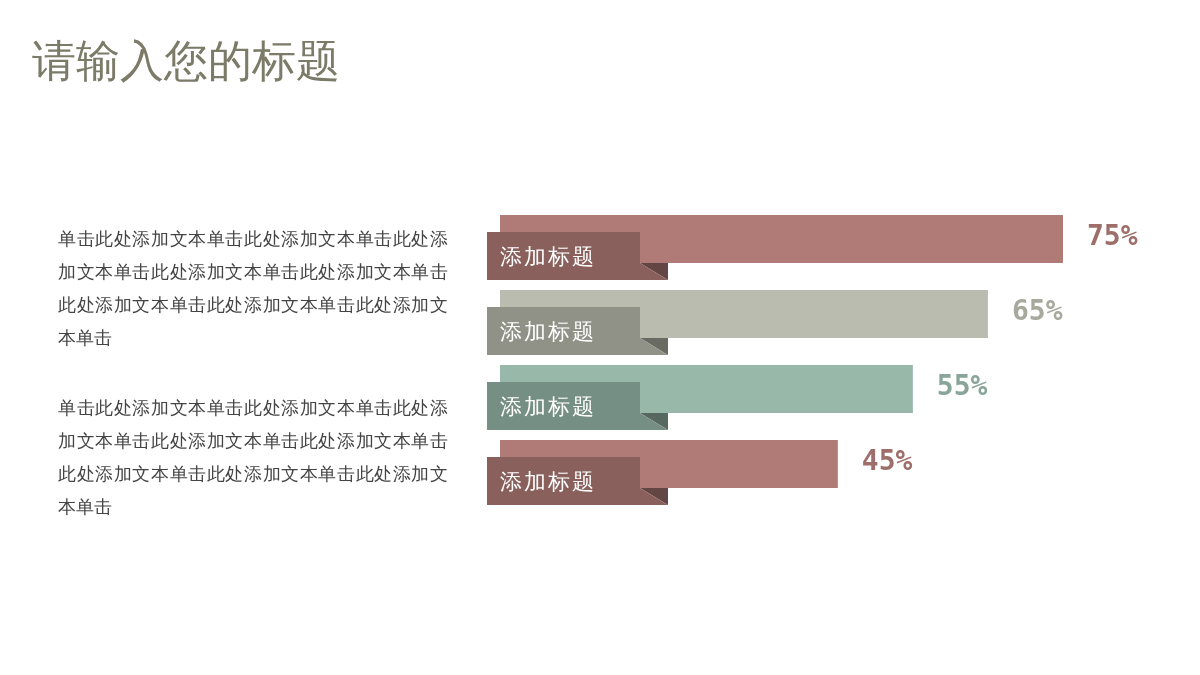 This screenshot has width=1200, height=675. I want to click on data-label: 75%, so click(1112, 235).